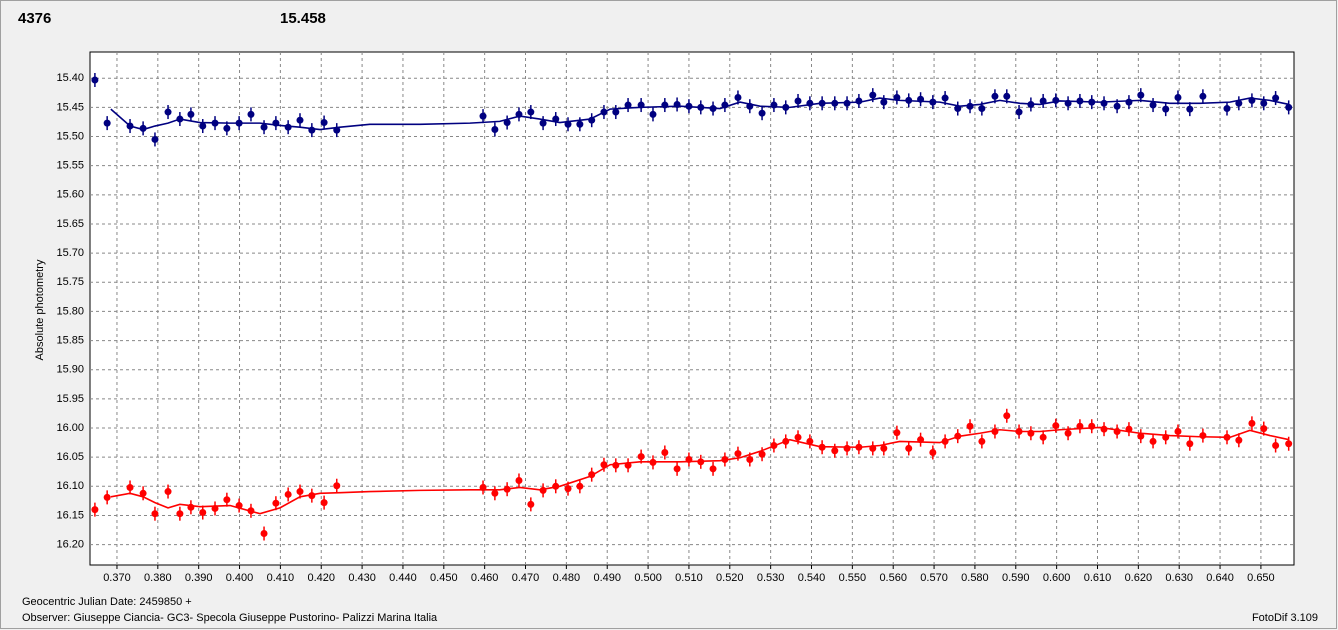  What do you see at coordinates (34, 18) in the screenshot?
I see `annotation: 4376` at bounding box center [34, 18].